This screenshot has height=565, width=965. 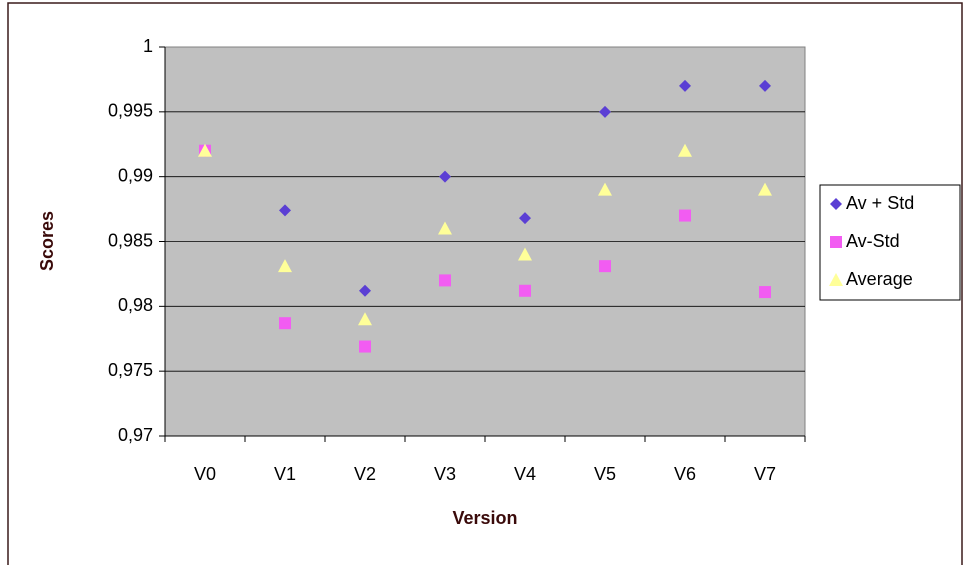 What do you see at coordinates (148, 46) in the screenshot?
I see `y-tick-label: 1` at bounding box center [148, 46].